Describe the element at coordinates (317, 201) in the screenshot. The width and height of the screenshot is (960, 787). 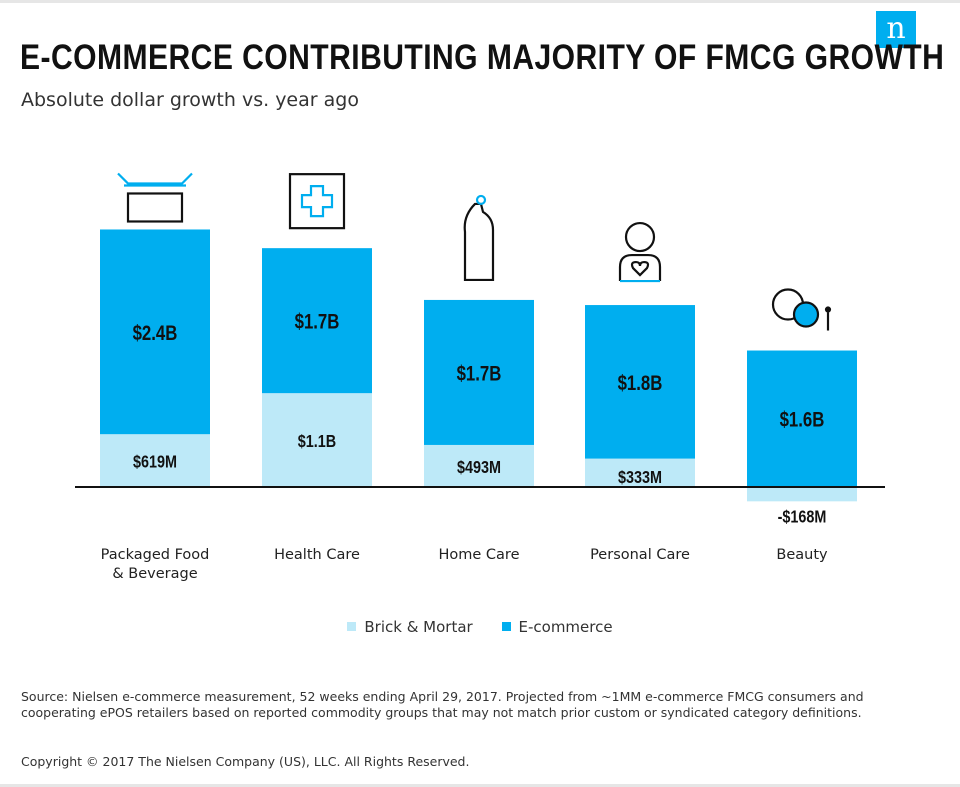
I see `medical-cross-icon` at that location.